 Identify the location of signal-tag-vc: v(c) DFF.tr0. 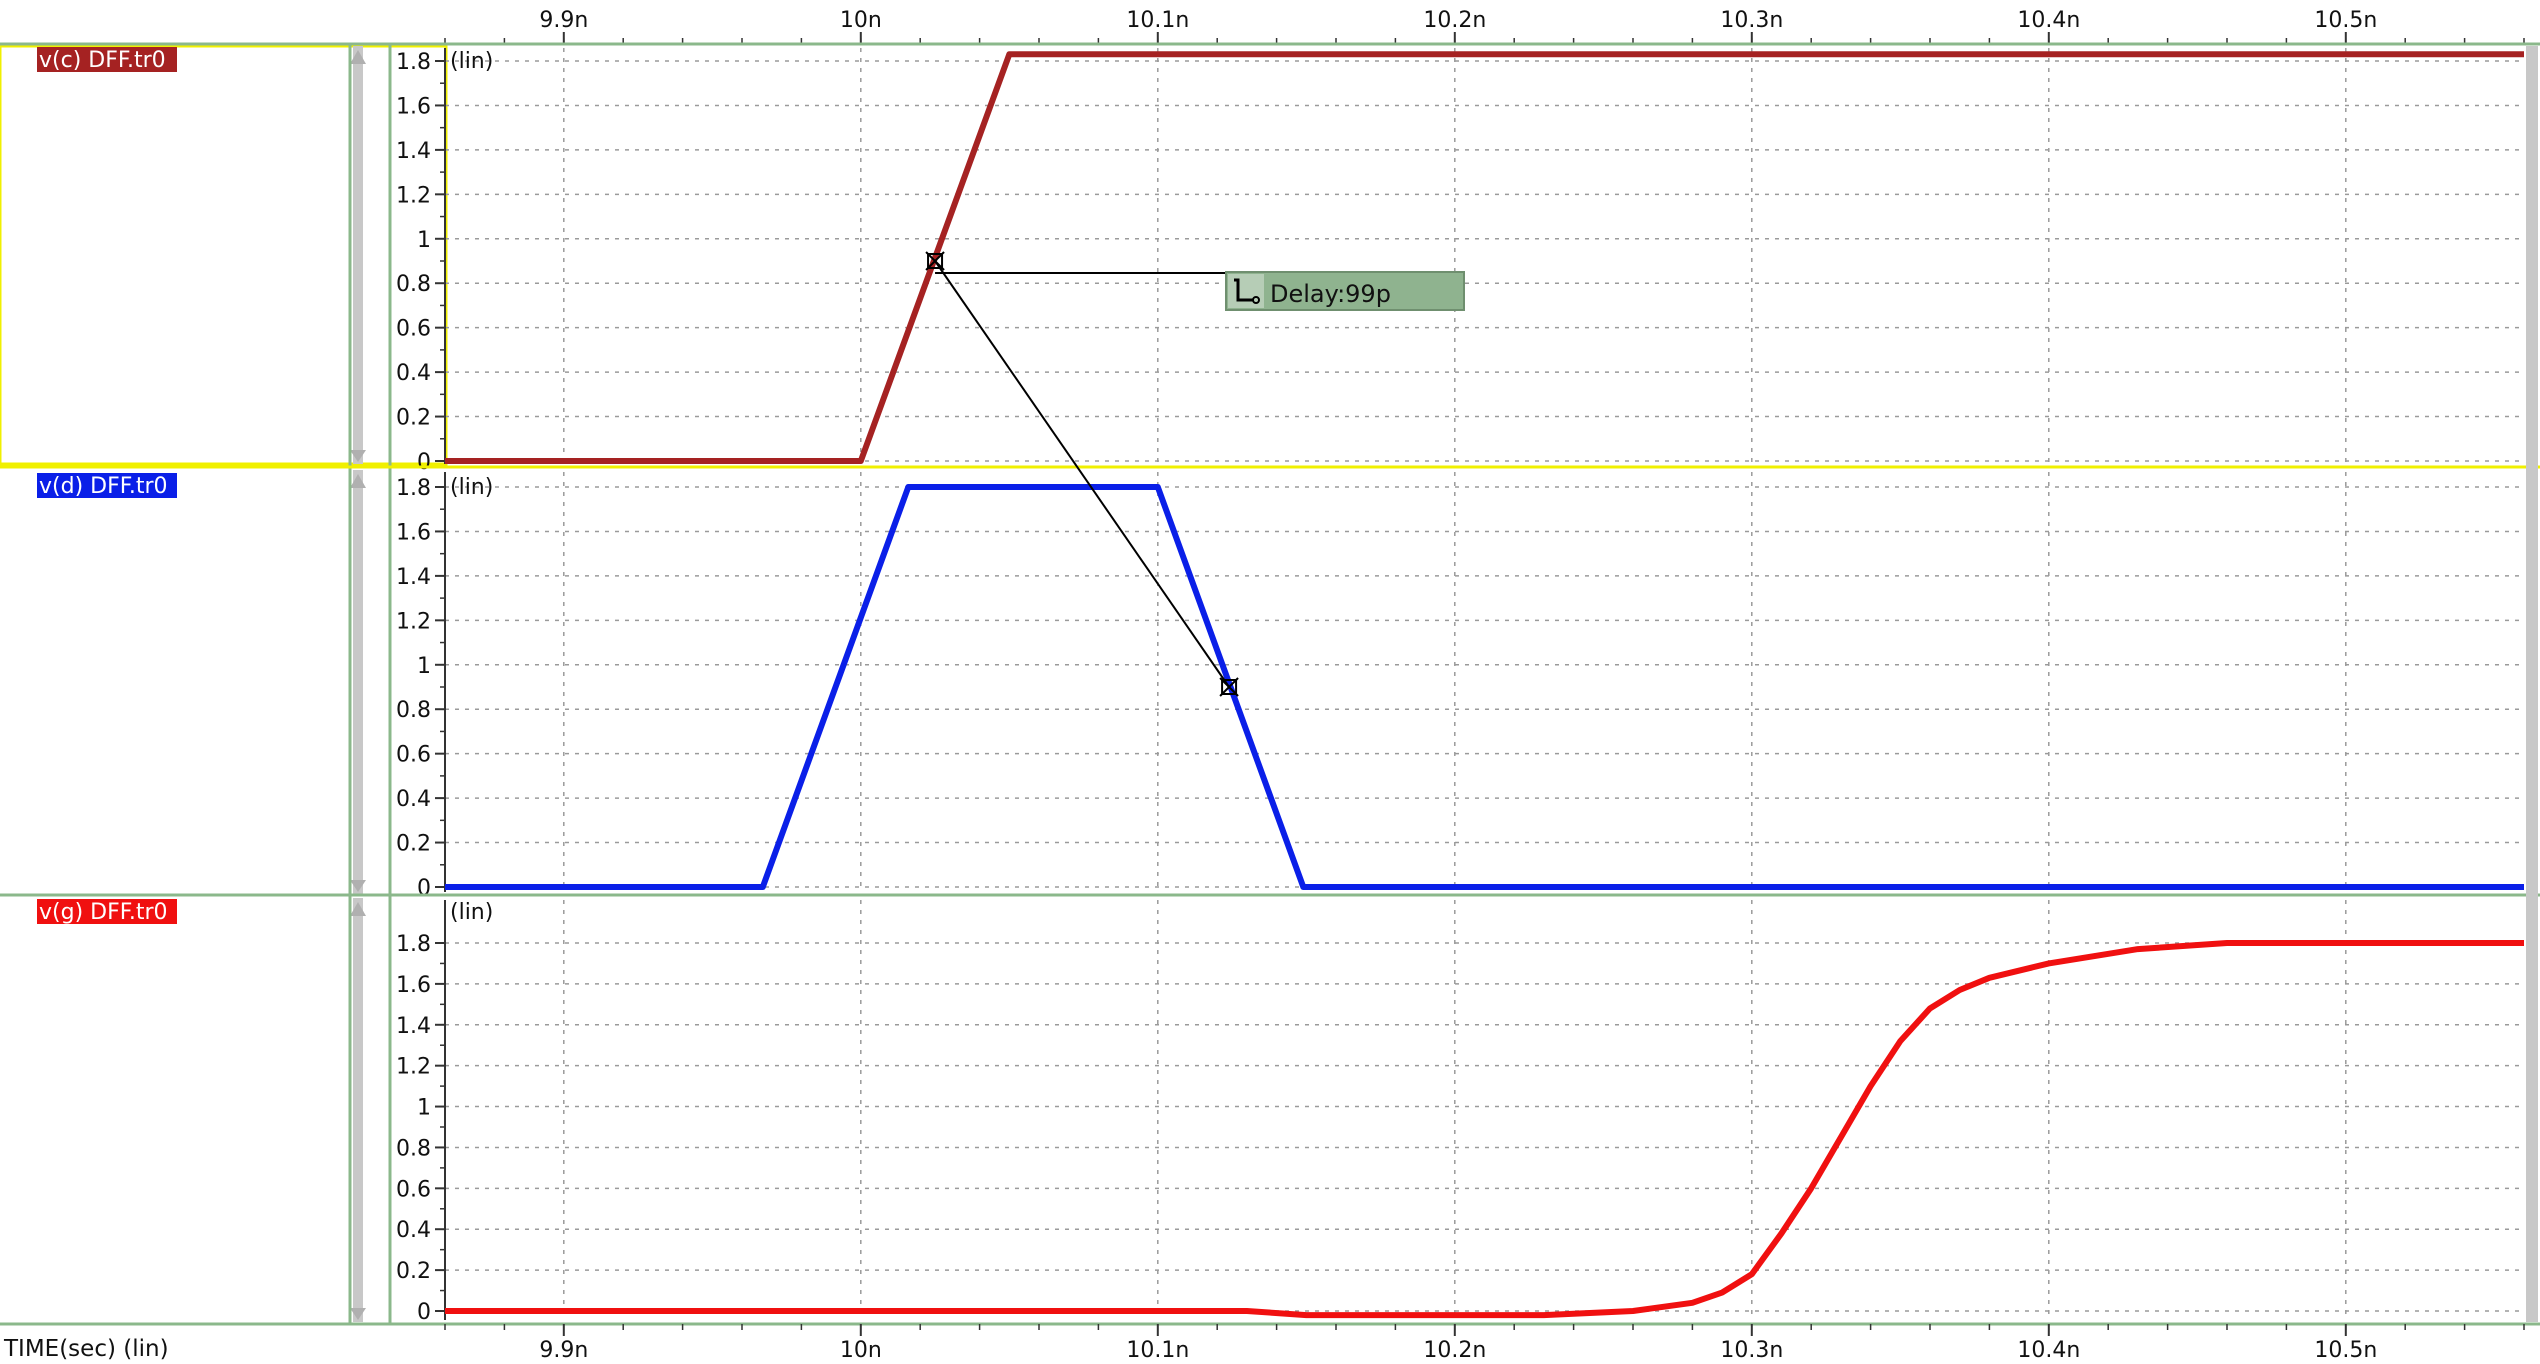
(107, 60).